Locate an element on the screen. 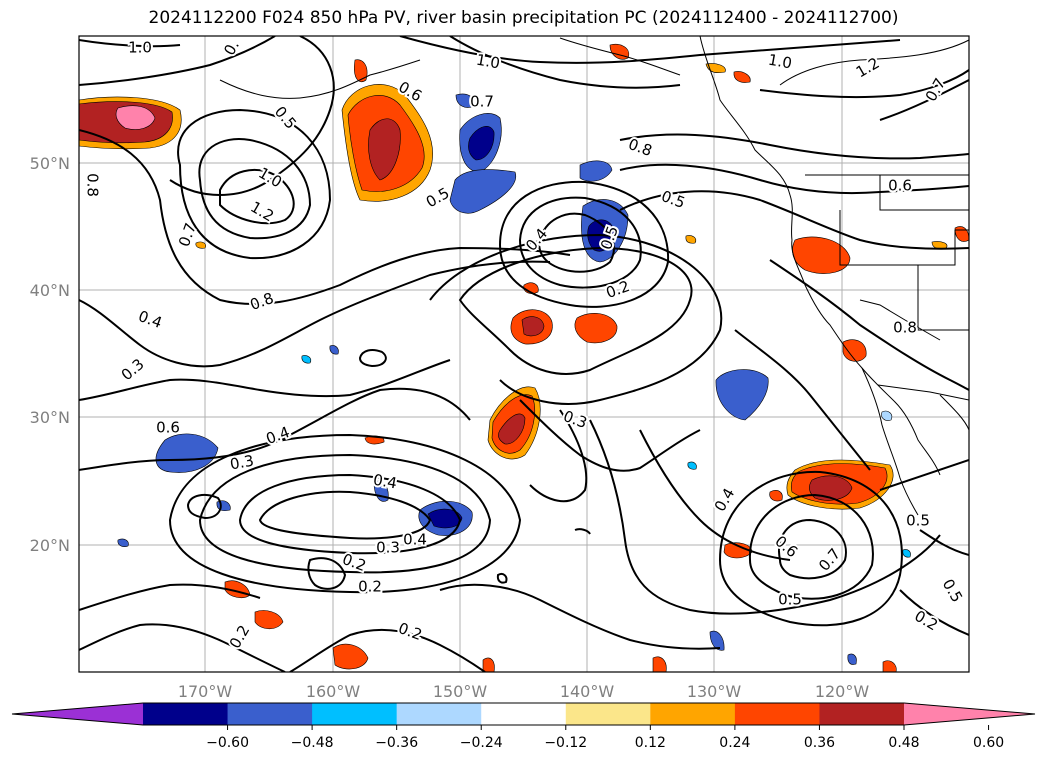  contour-label: 0.3 is located at coordinates (388, 548).